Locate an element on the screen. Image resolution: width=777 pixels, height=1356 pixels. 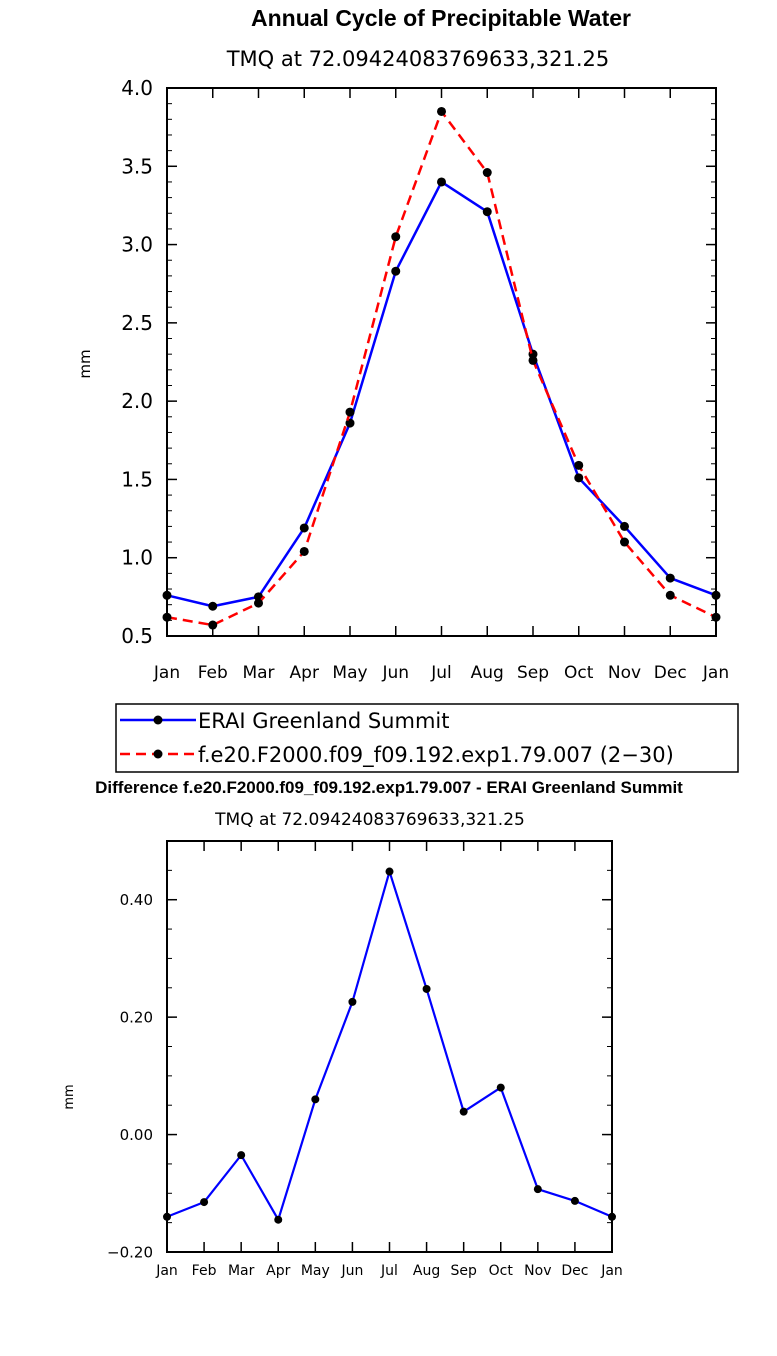
legend-box is located at coordinates (427, 738).